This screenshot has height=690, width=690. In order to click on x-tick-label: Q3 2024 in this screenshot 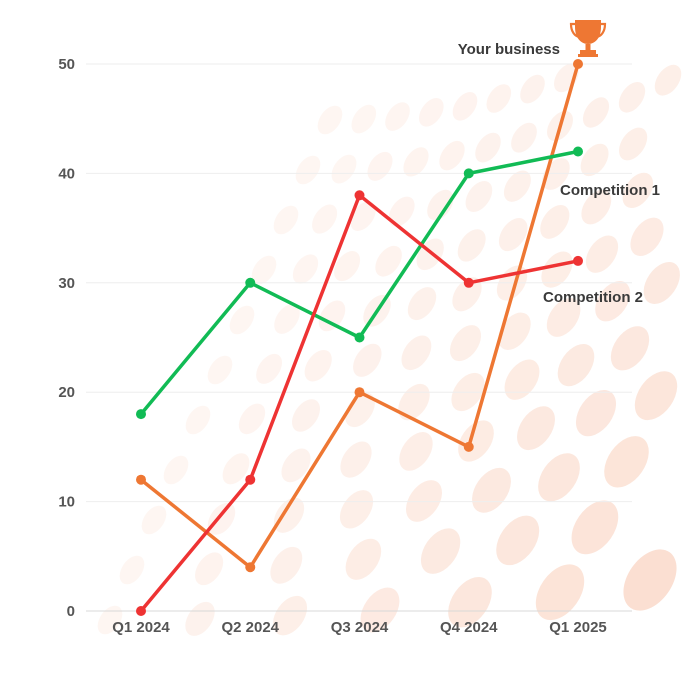, I will do `click(360, 627)`.